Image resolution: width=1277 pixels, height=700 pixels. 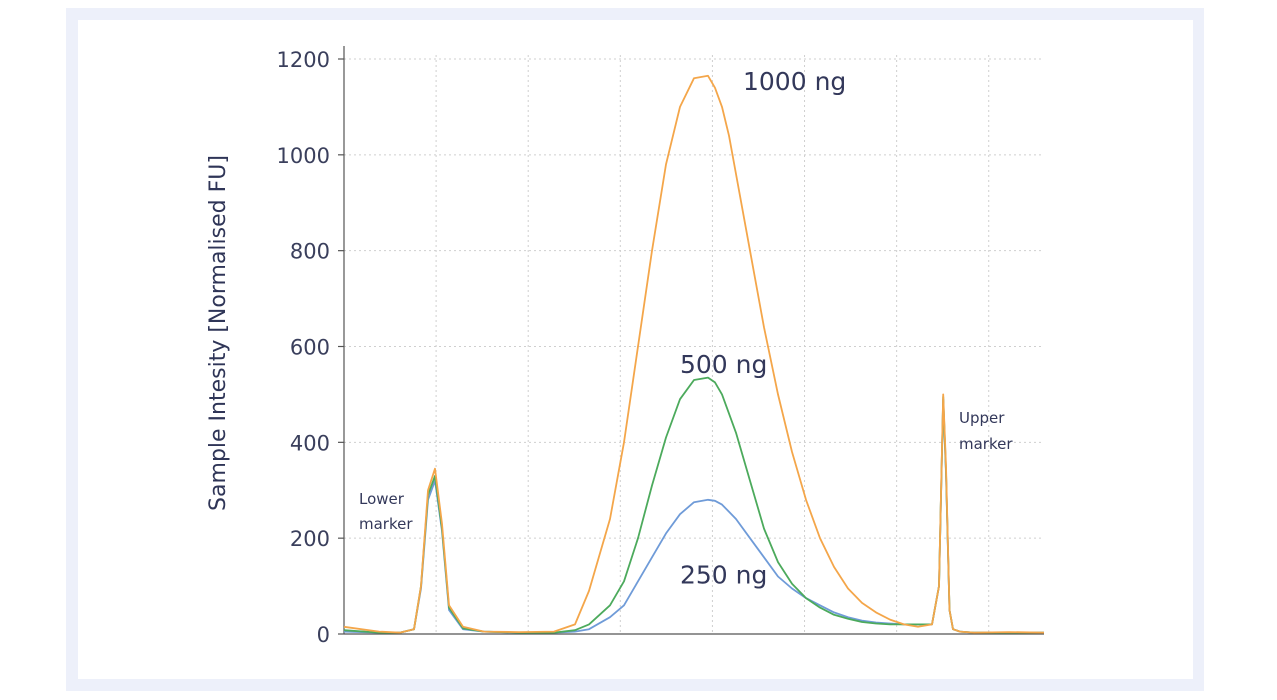 What do you see at coordinates (382, 499) in the screenshot?
I see `lower-marker-label-line1: Lower` at bounding box center [382, 499].